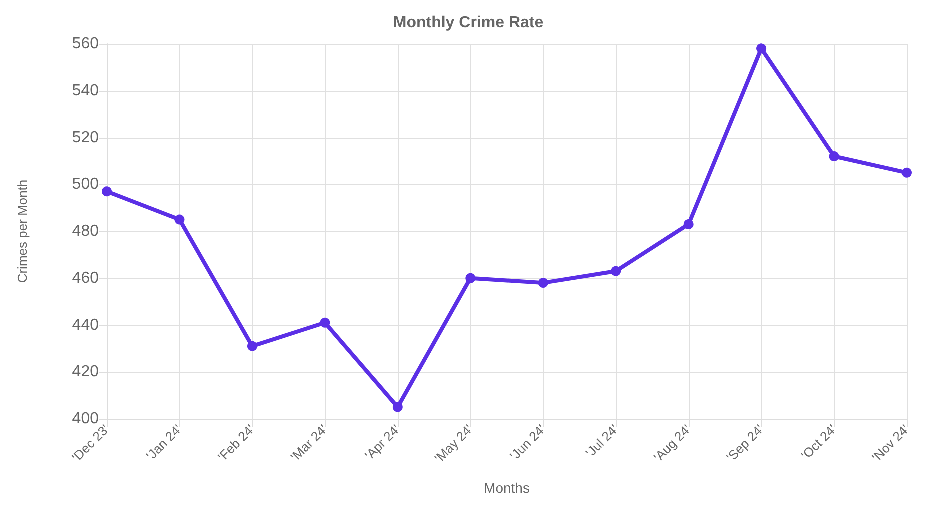 The image size is (937, 508). I want to click on x-tick-label: 'Jun 24', so click(527, 443).